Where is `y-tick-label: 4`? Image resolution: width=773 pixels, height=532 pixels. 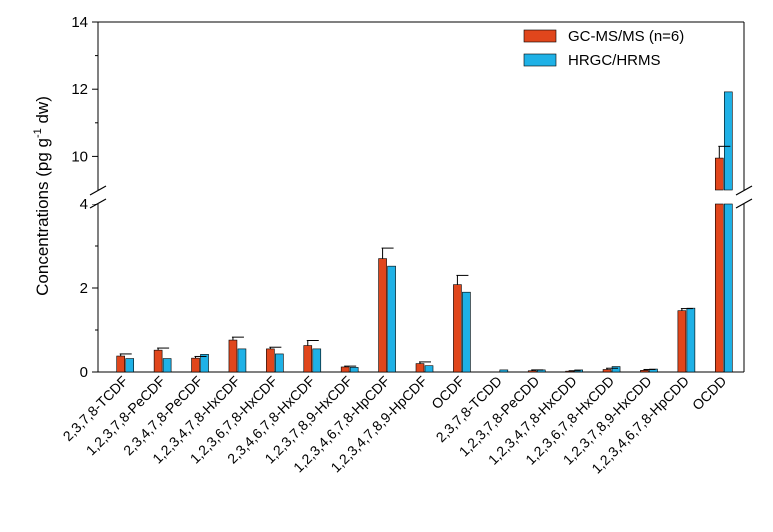
y-tick-label: 4 is located at coordinates (84, 204).